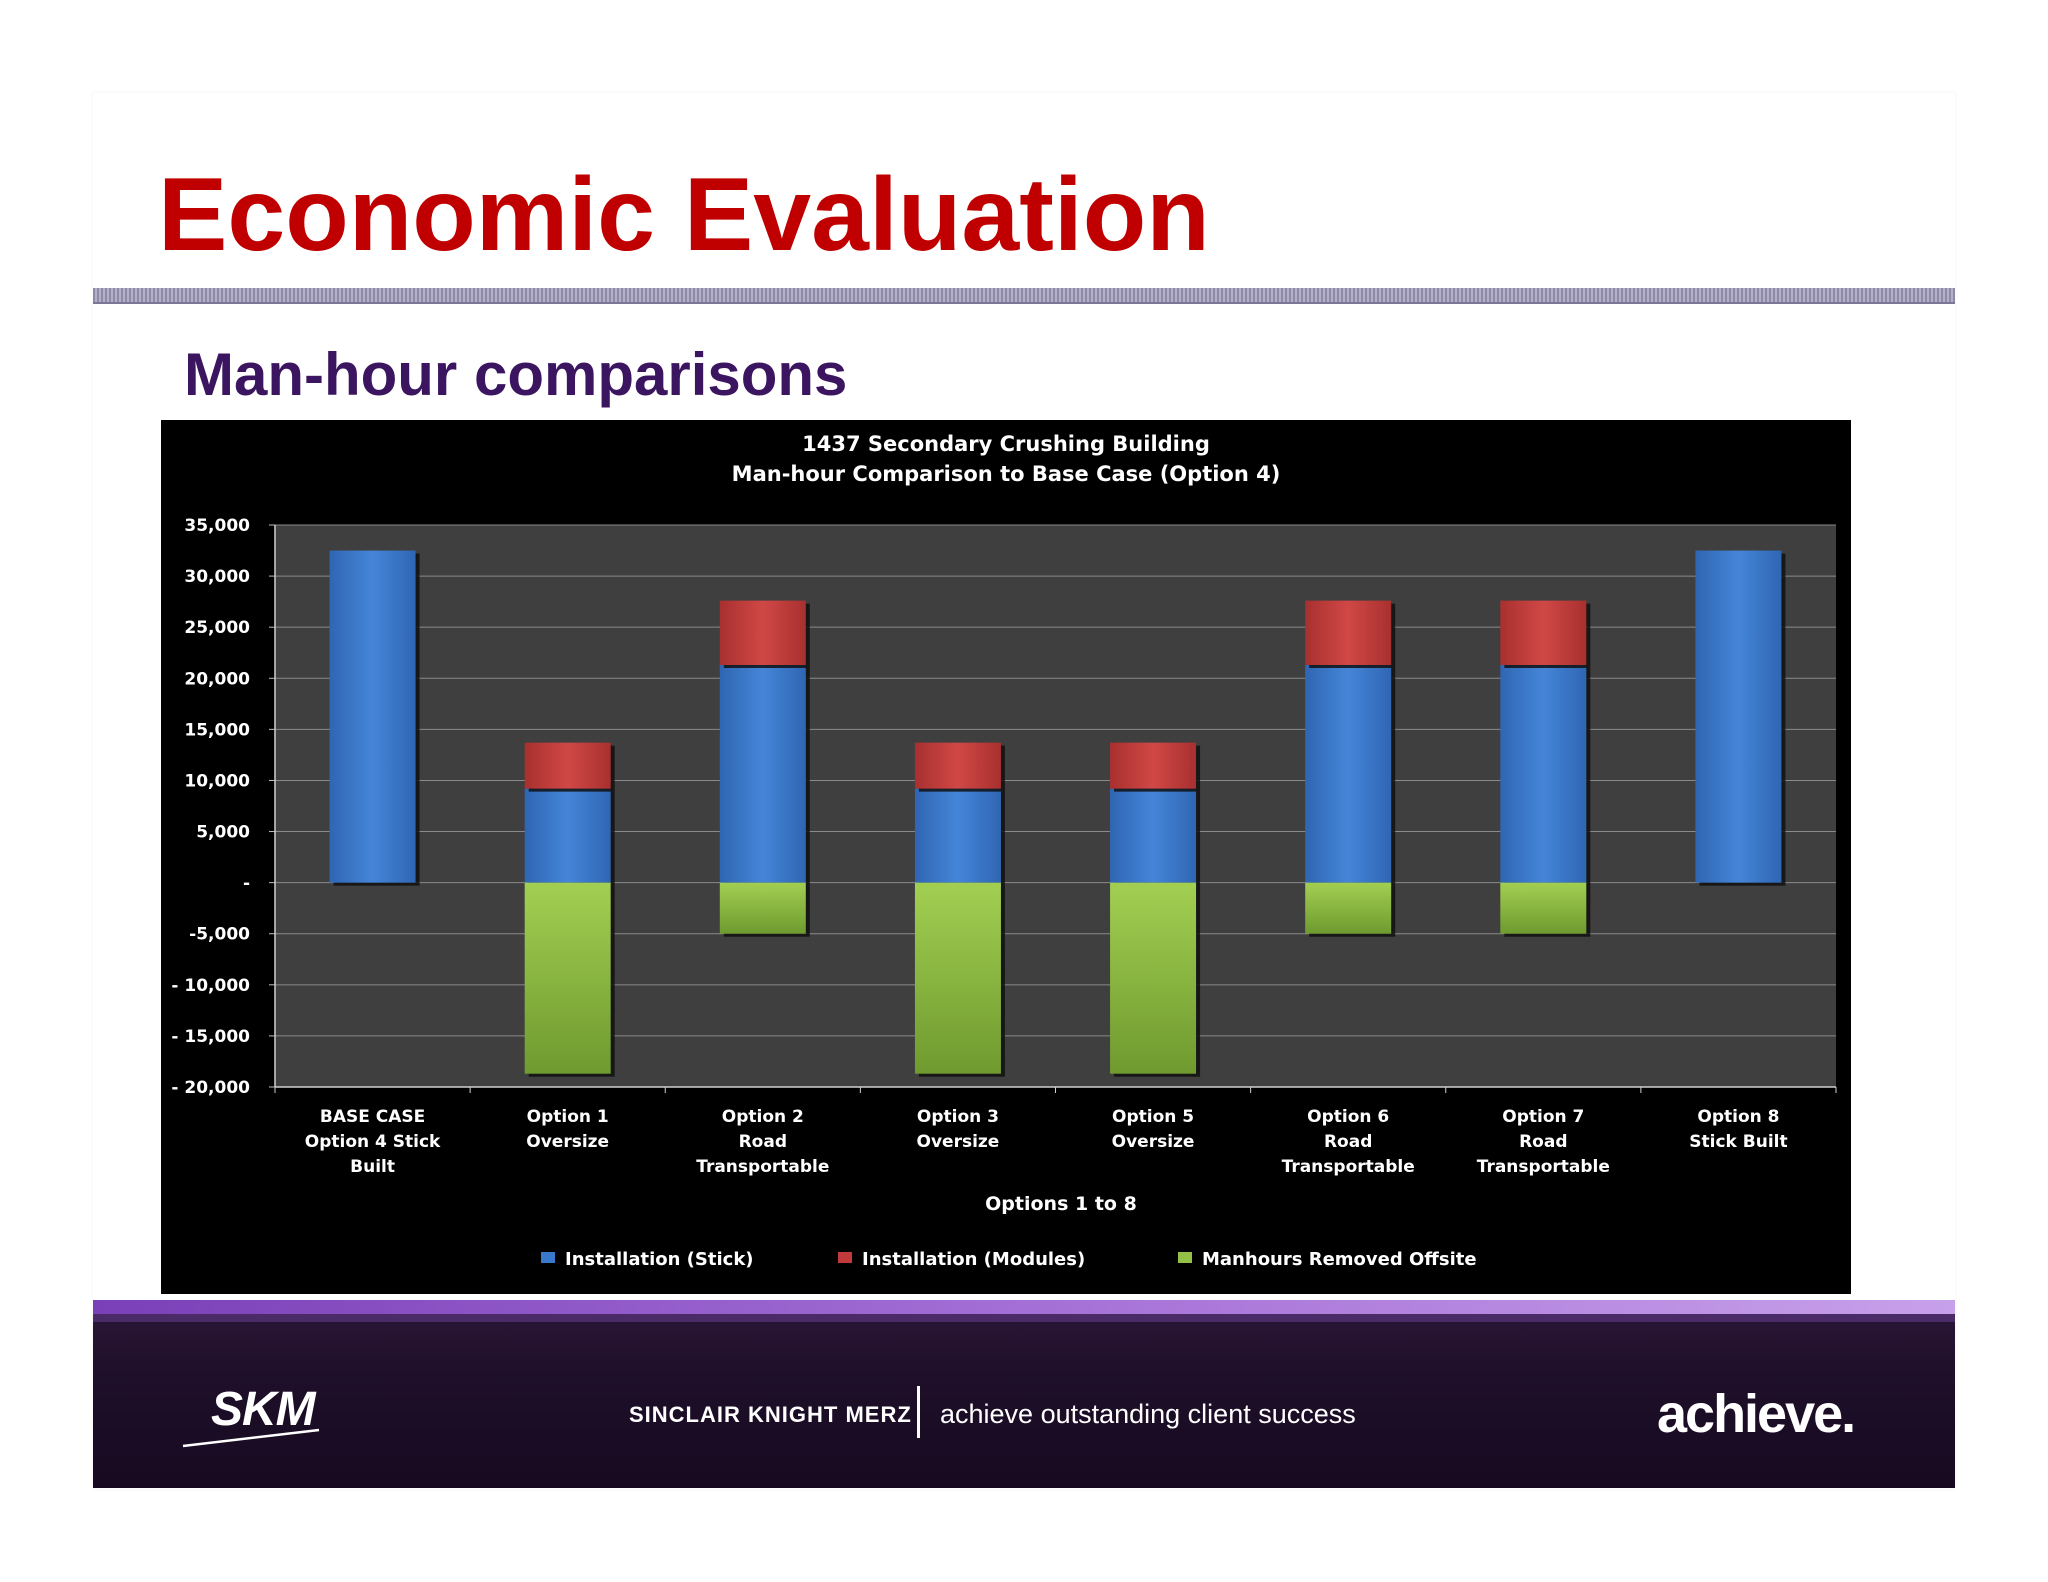 This screenshot has height=1582, width=2048. I want to click on x-tick-label: Option 3, so click(958, 1117).